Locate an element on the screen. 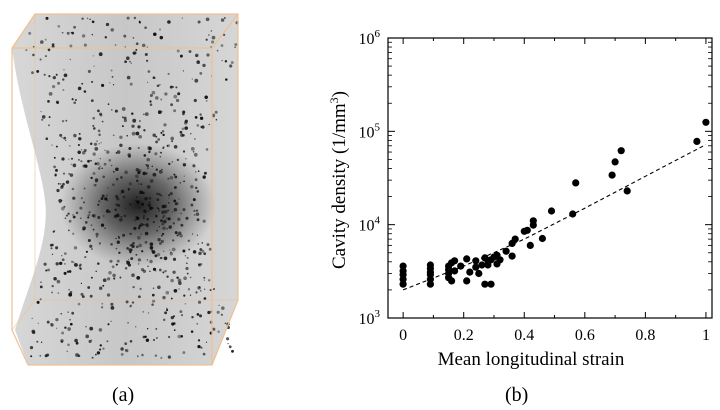 The height and width of the screenshot is (410, 720). x-tick-label: 1 is located at coordinates (706, 335).